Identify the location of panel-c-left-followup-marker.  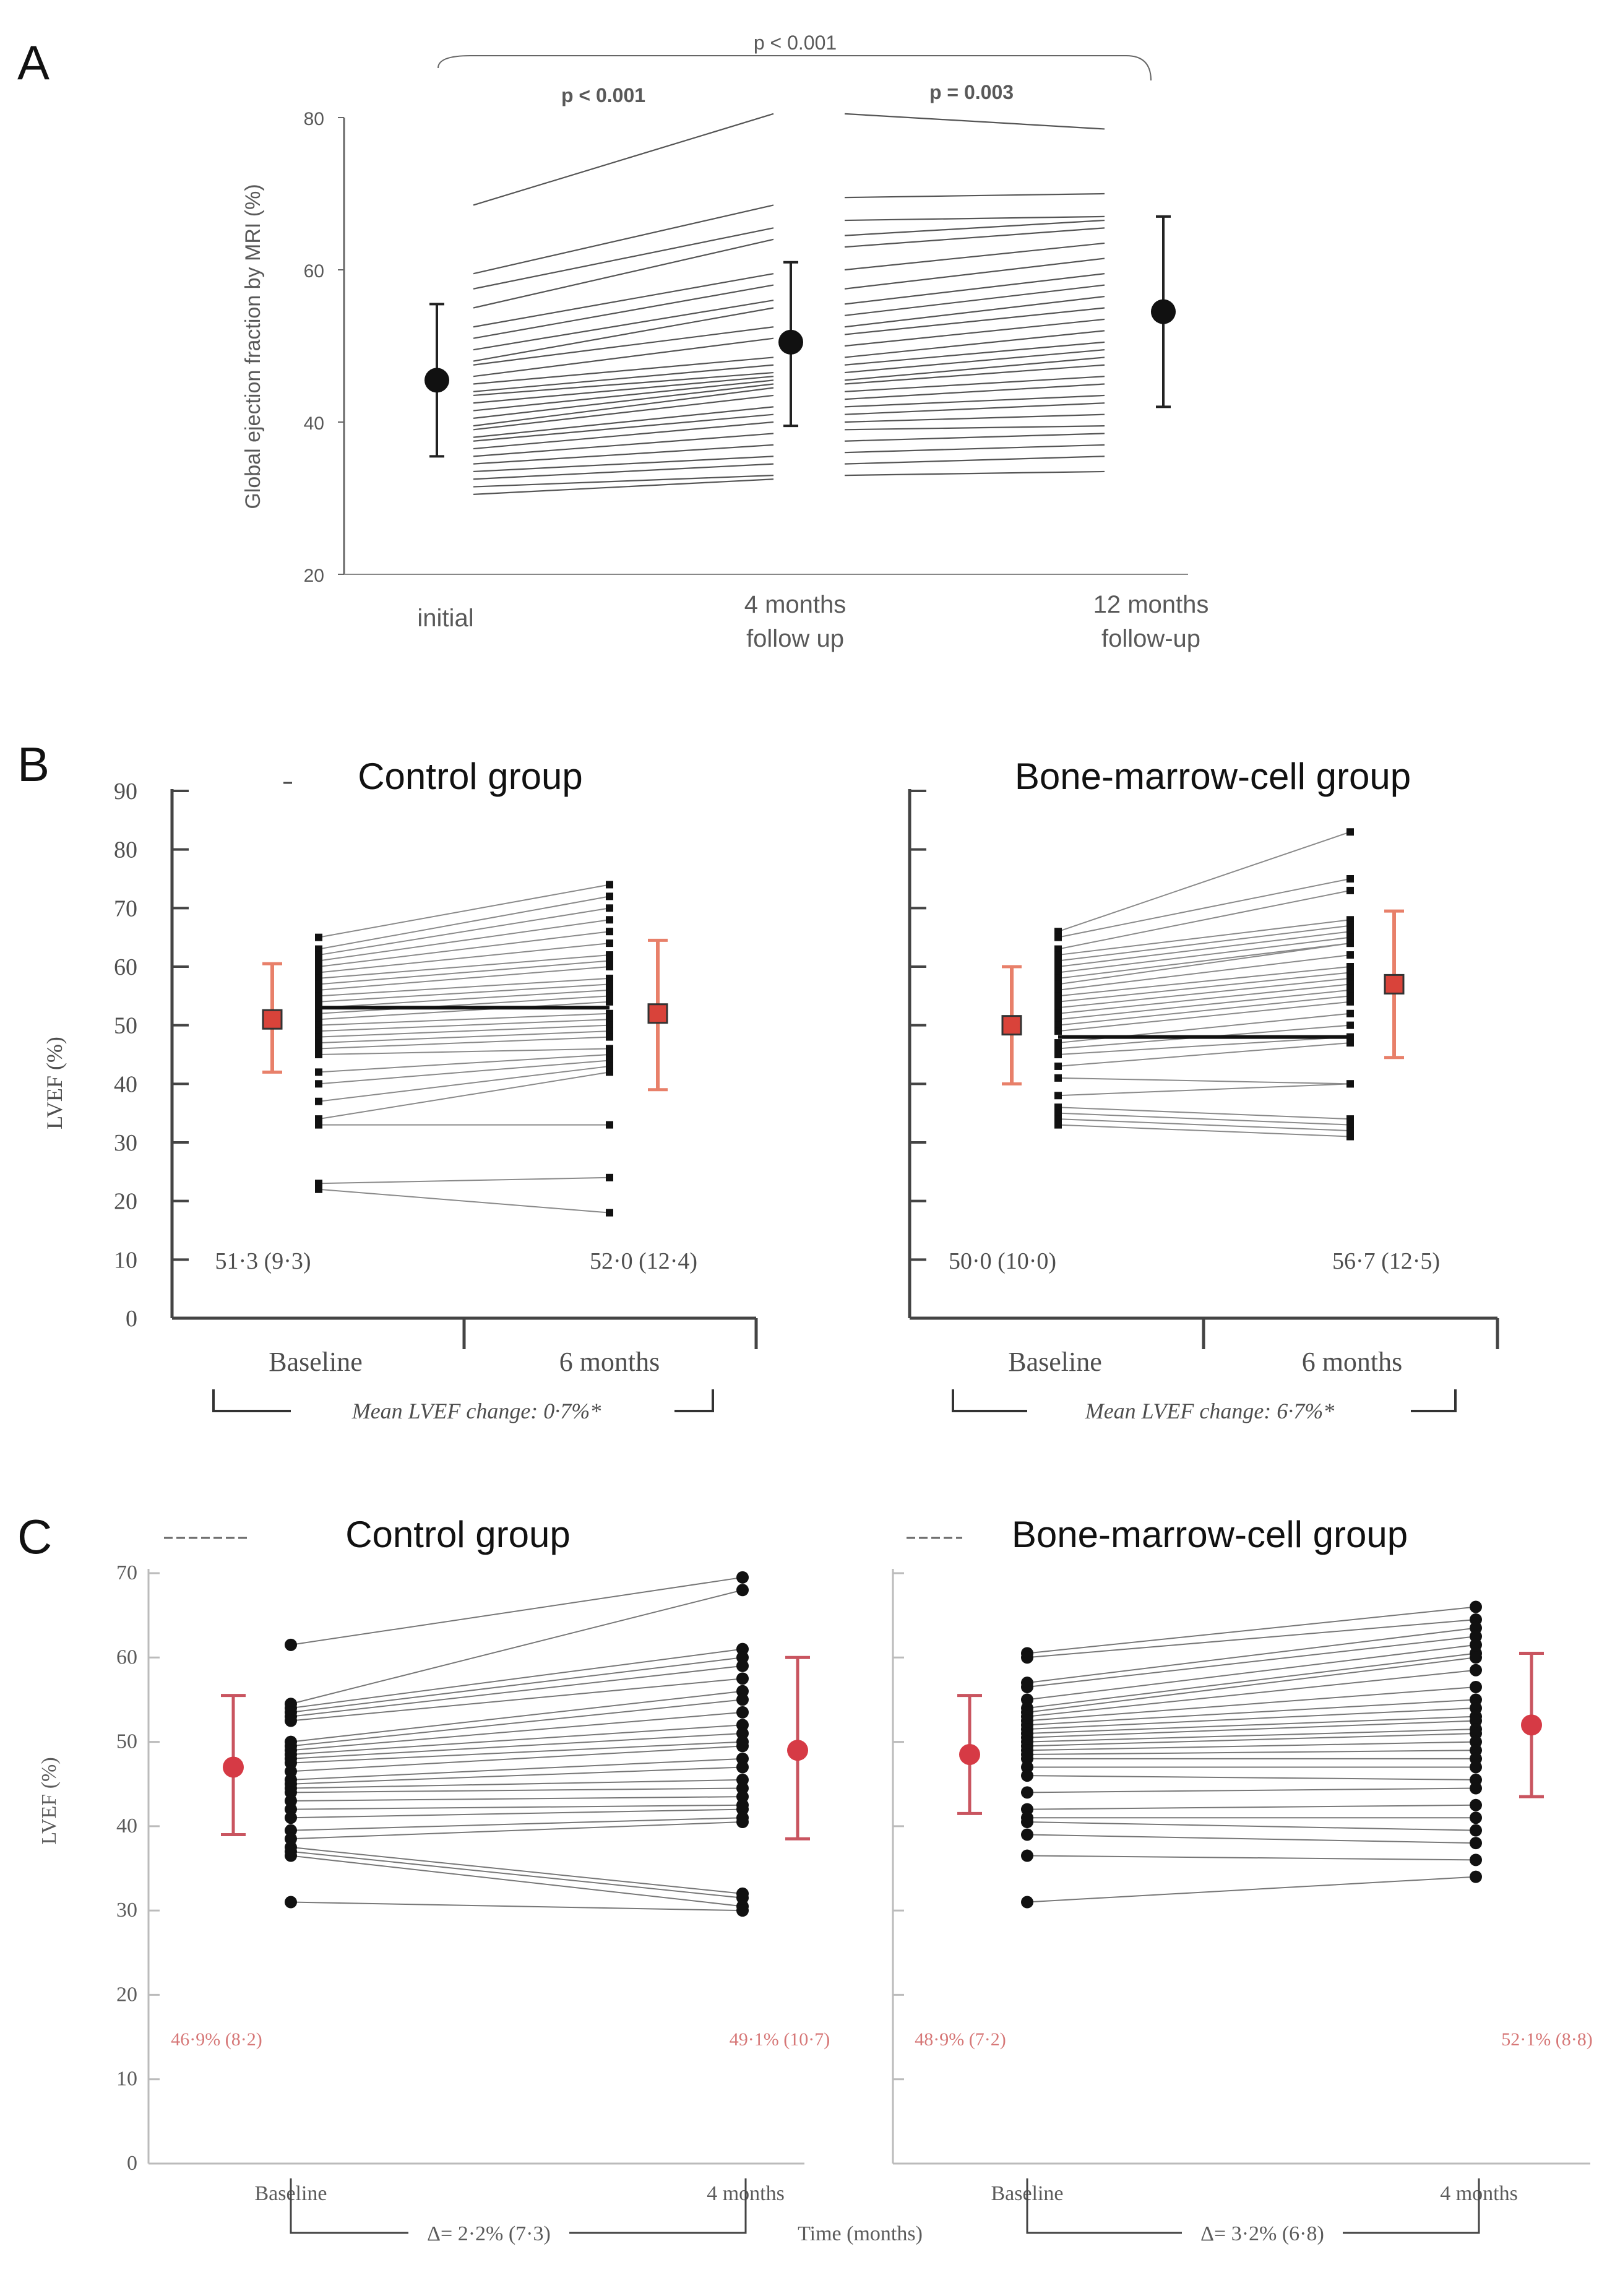
(743, 1665).